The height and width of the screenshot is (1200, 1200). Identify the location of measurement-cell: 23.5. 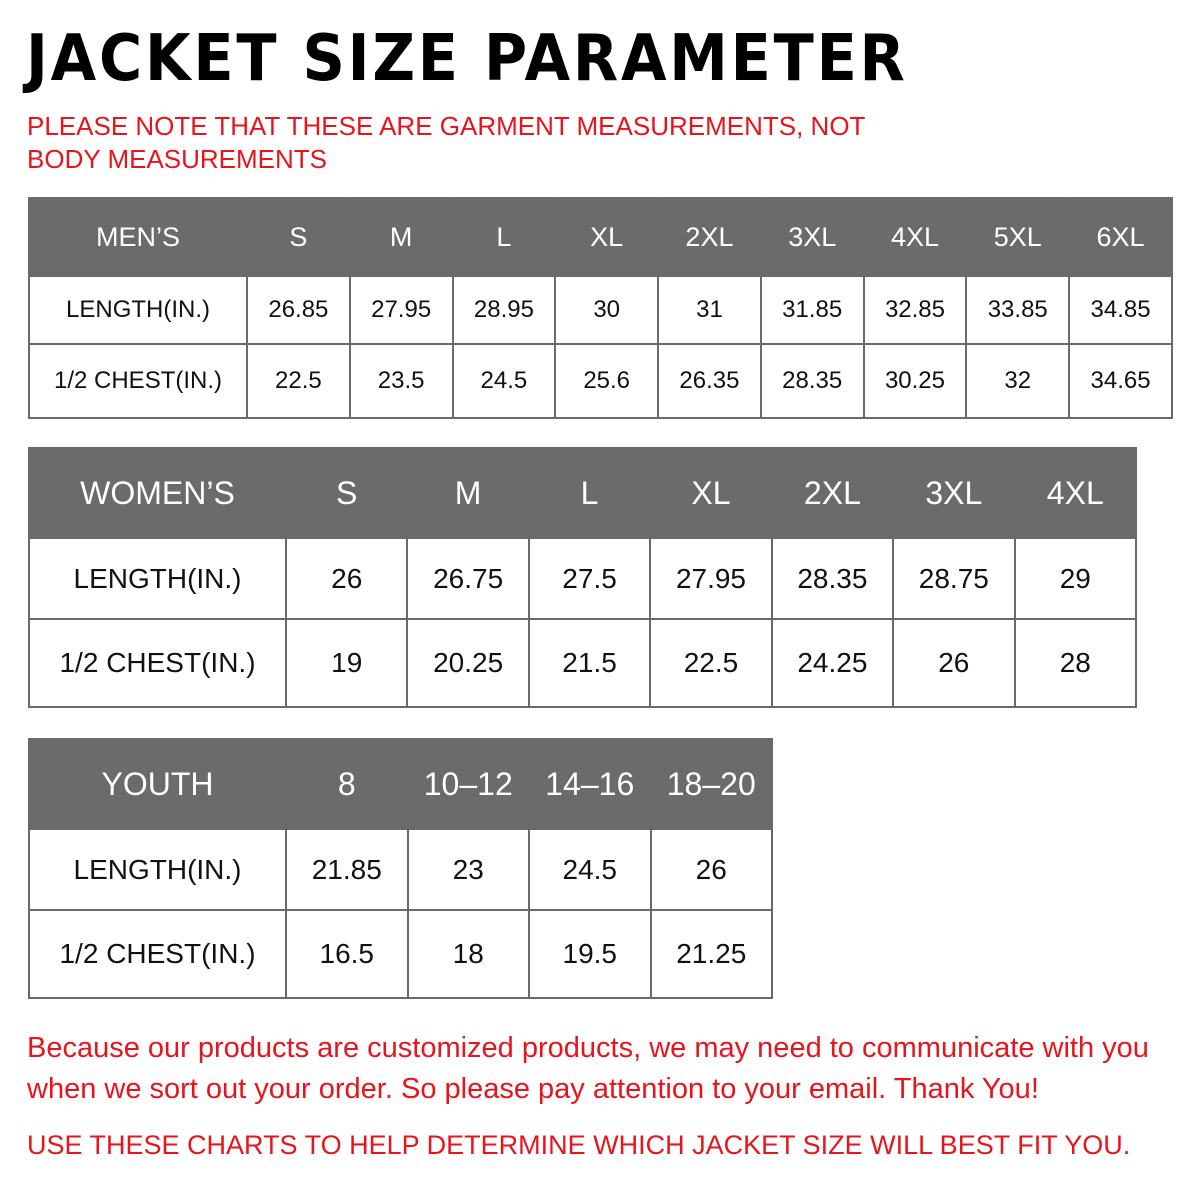
(401, 381).